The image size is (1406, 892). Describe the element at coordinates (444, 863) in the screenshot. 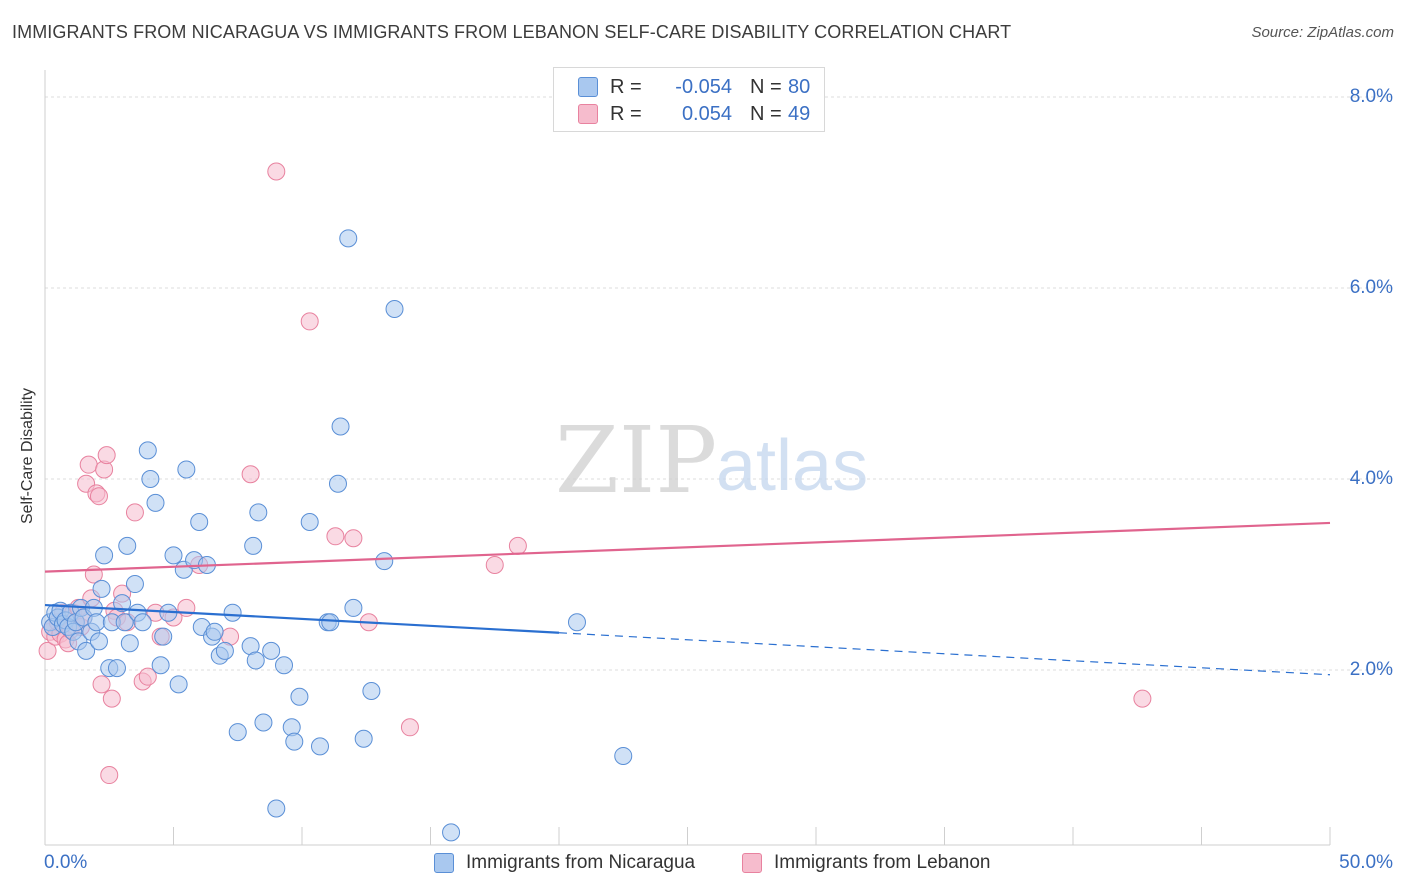

I see `bottom-legend-swatch-blue` at that location.